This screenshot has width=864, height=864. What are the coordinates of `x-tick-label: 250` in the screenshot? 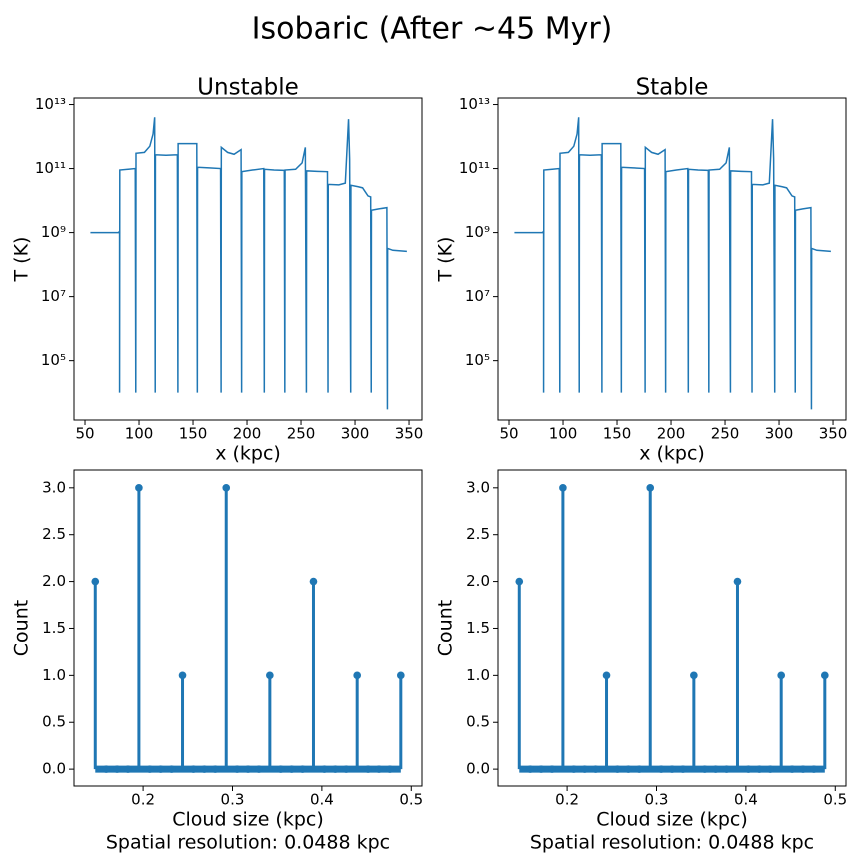 It's located at (301, 434).